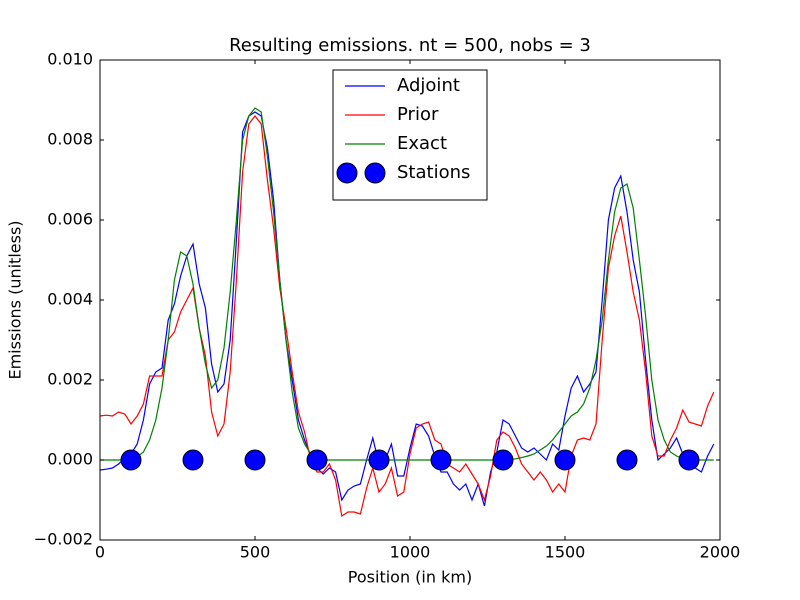  I want to click on legend-frame, so click(410, 135).